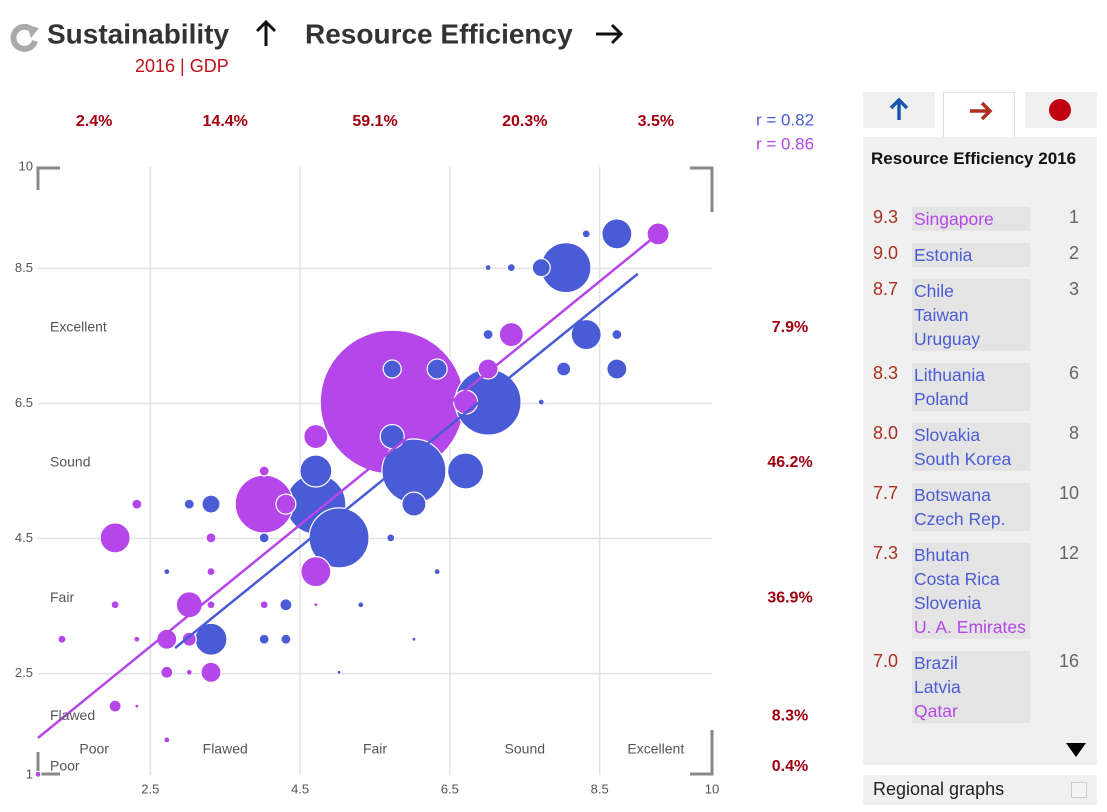  I want to click on y-band-share: 36.9%, so click(789, 597).